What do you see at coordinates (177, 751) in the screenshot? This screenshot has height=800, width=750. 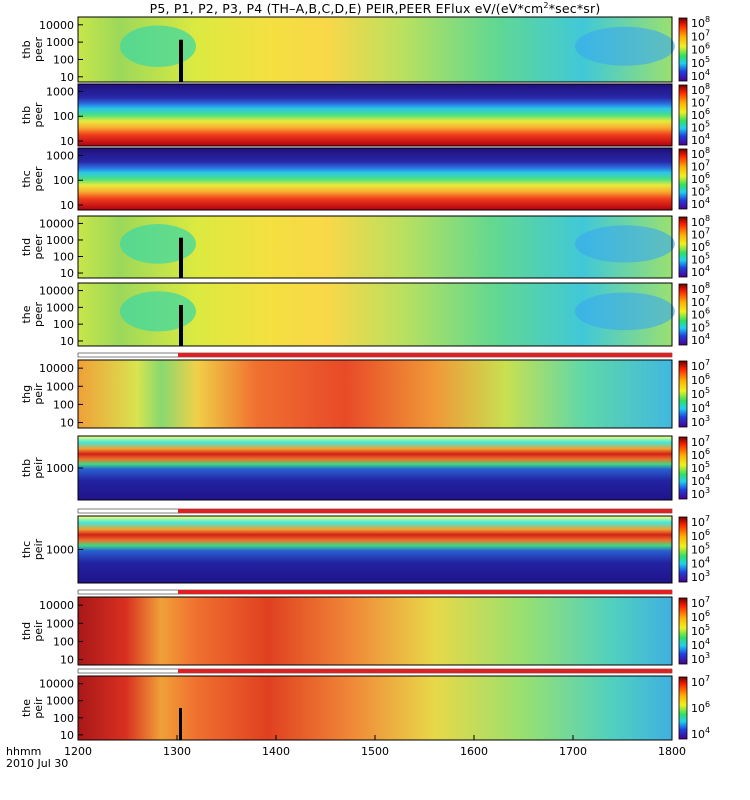 I see `x-tick-label: 1300` at bounding box center [177, 751].